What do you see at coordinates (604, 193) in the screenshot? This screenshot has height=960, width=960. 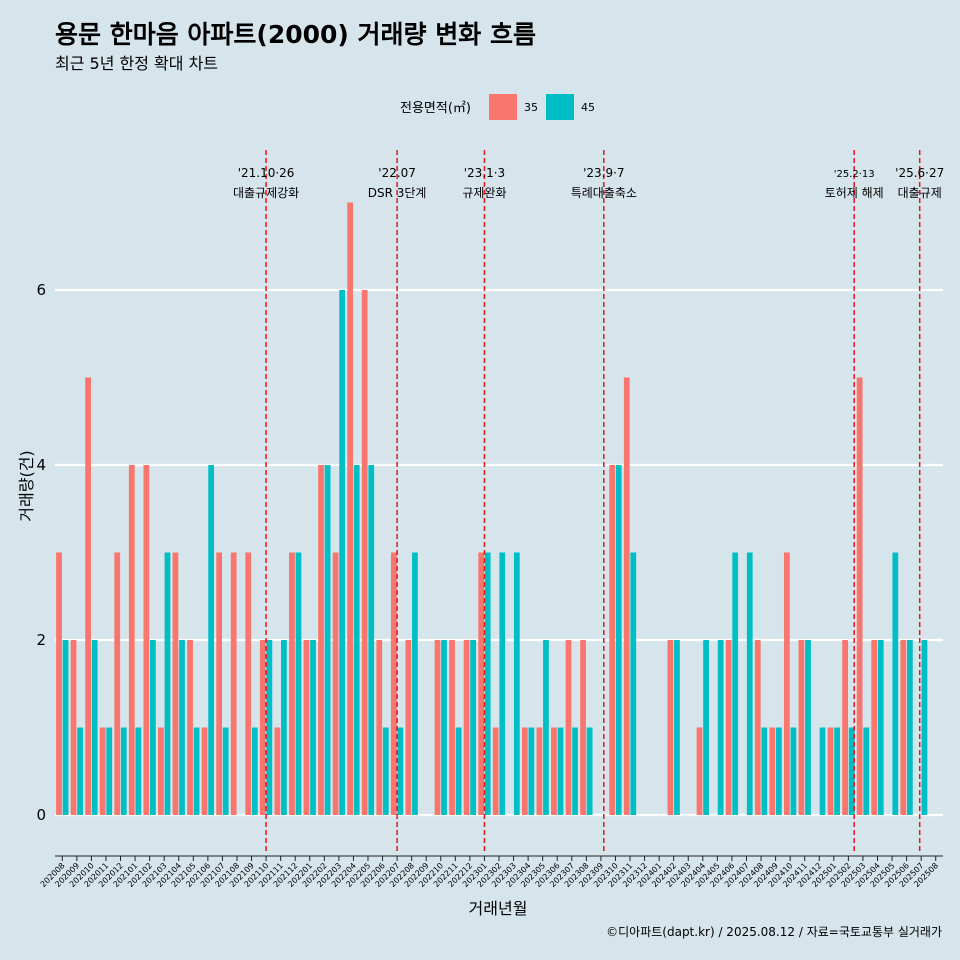 I see `event-label: 특례대출축소` at bounding box center [604, 193].